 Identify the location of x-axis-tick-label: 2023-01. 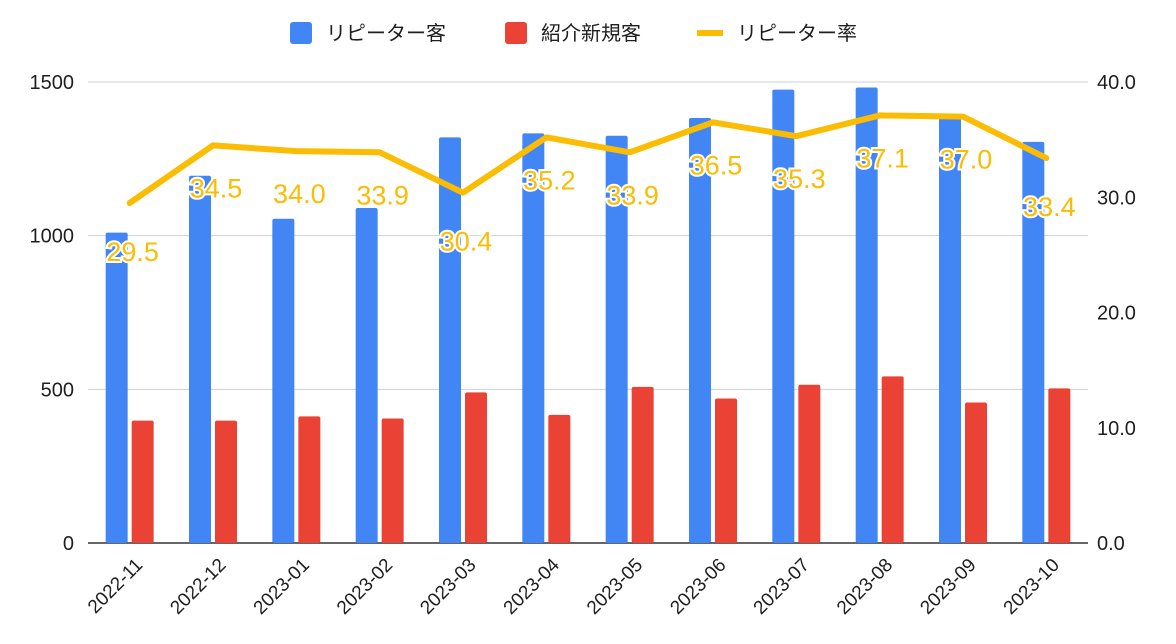
(282, 587).